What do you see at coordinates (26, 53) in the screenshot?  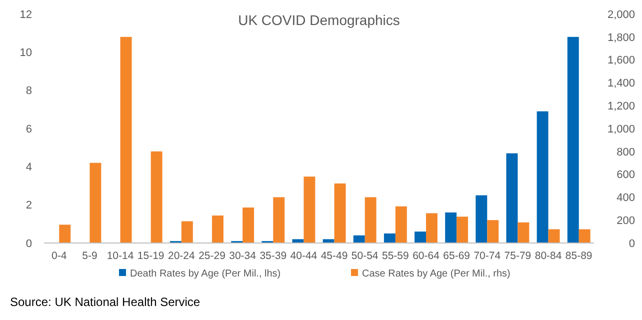 I see `y-tick-label: 10` at bounding box center [26, 53].